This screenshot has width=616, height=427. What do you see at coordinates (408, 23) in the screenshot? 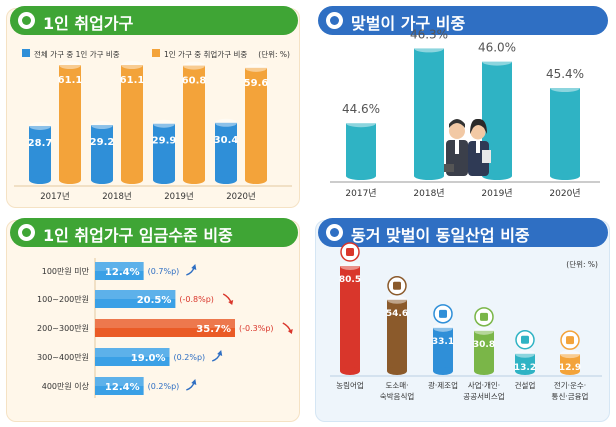
I see `panel2-title: 맞벌이 가구 비중` at bounding box center [408, 23].